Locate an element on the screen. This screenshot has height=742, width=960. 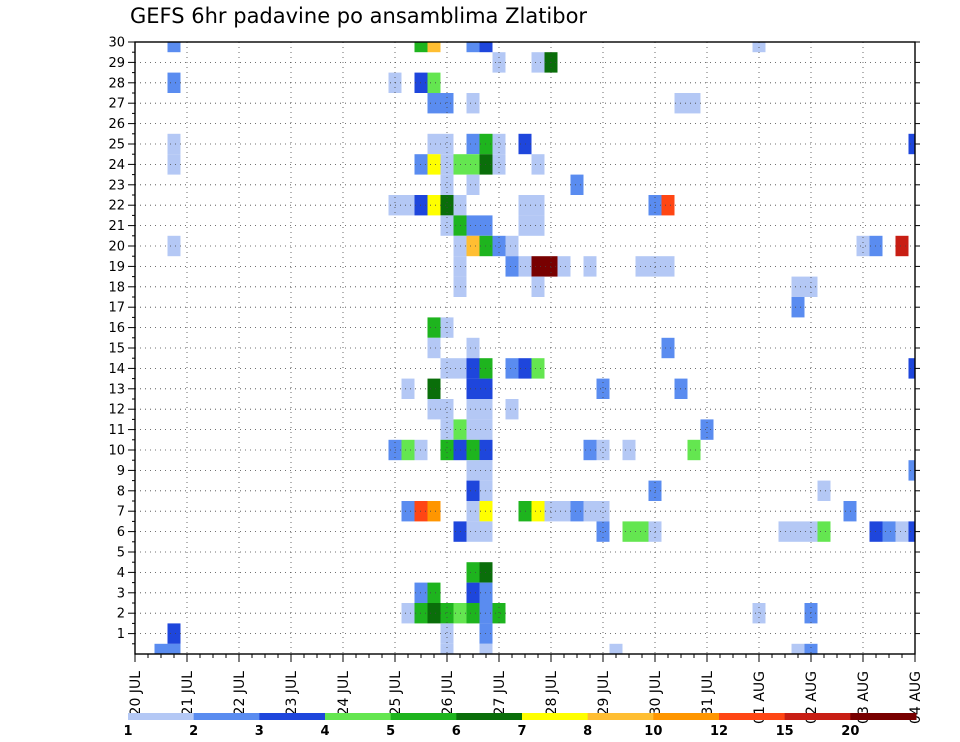
x-tick-label: 20 JUL is located at coordinates (136, 693).